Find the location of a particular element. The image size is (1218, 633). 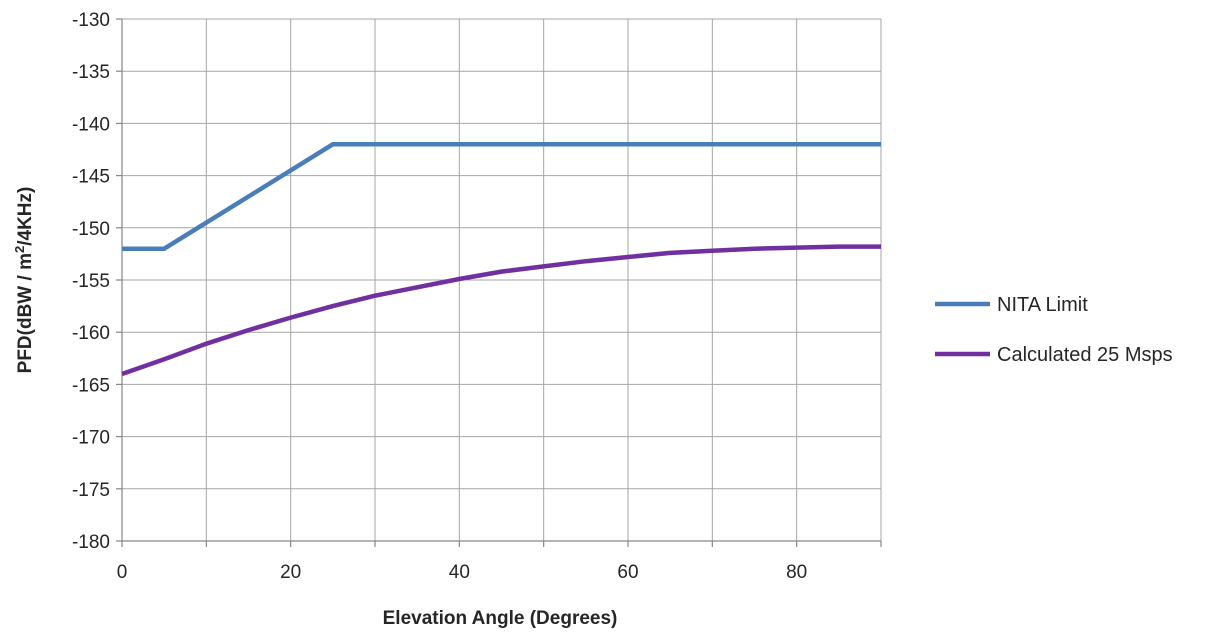

x-tick-labels: 0 20 40 60 80 is located at coordinates (462, 572).